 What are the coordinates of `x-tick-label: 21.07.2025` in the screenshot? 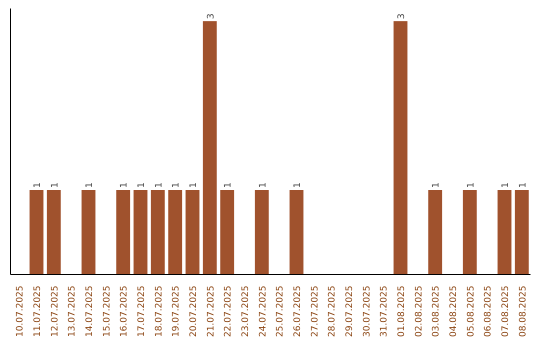 It's located at (211, 312).